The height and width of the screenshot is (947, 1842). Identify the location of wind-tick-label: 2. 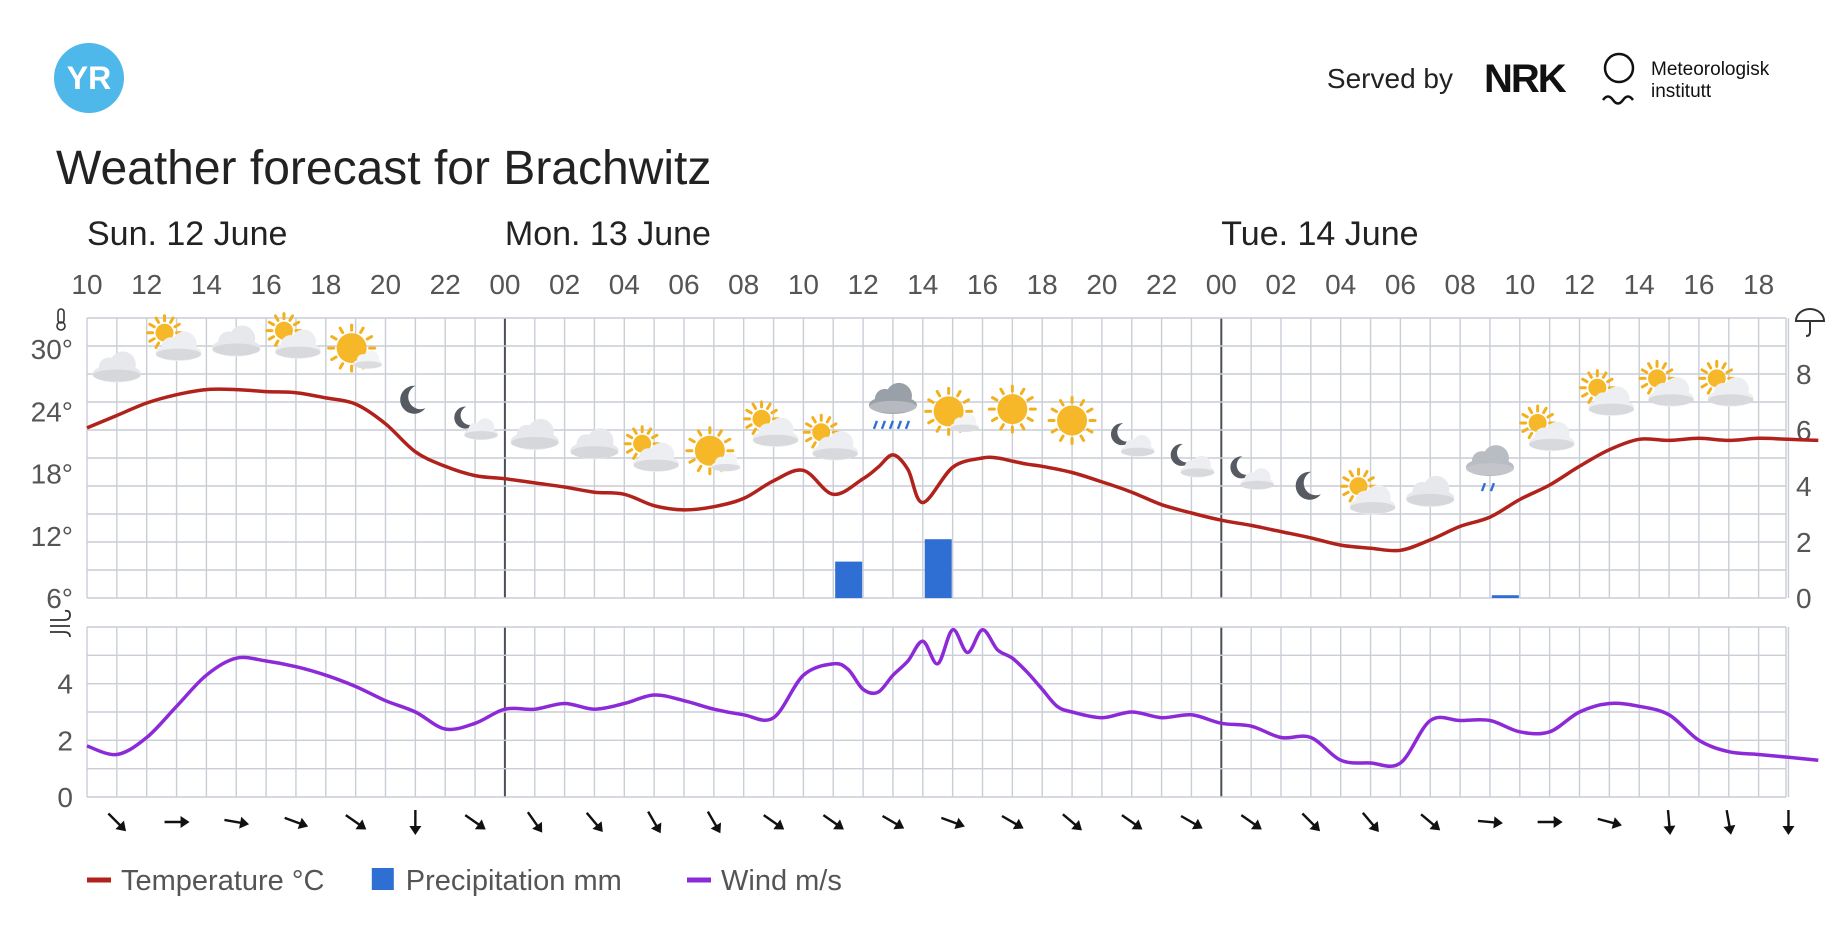
(65, 740).